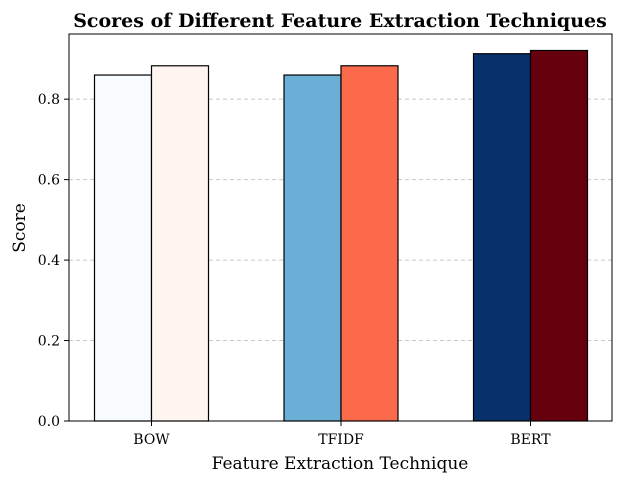 The width and height of the screenshot is (637, 482). What do you see at coordinates (49, 100) in the screenshot?
I see `y-tick-label: 0.8` at bounding box center [49, 100].